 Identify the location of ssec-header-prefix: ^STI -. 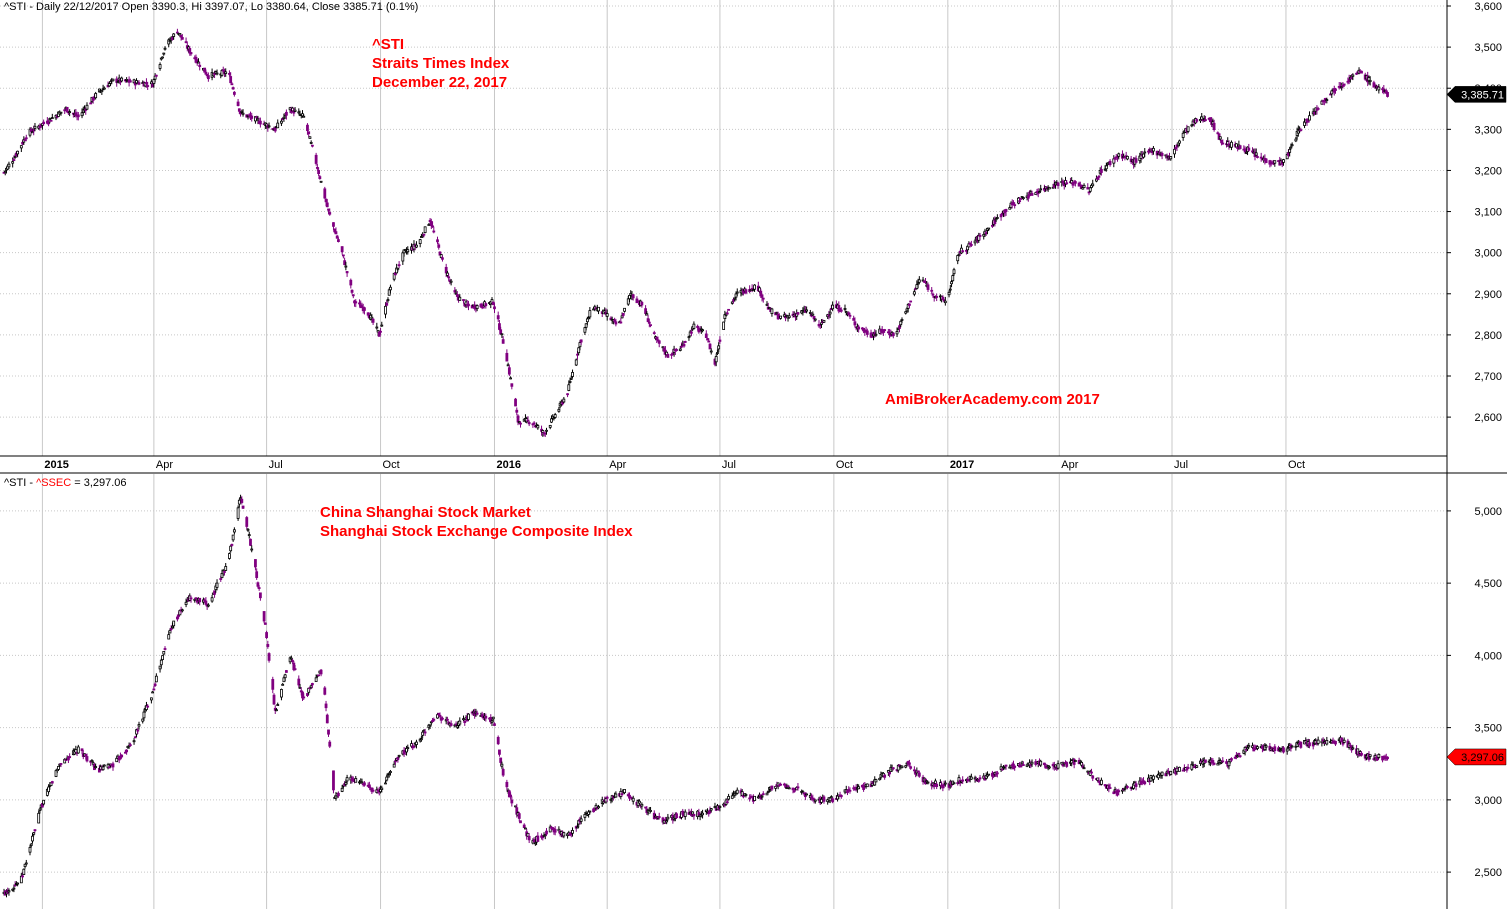
(20, 483).